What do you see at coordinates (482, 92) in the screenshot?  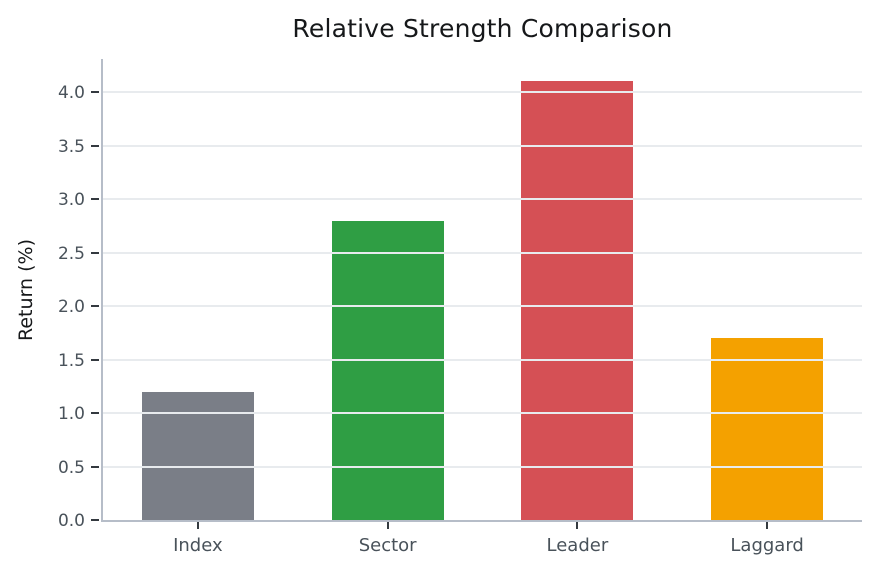 I see `gridline-y-4.0` at bounding box center [482, 92].